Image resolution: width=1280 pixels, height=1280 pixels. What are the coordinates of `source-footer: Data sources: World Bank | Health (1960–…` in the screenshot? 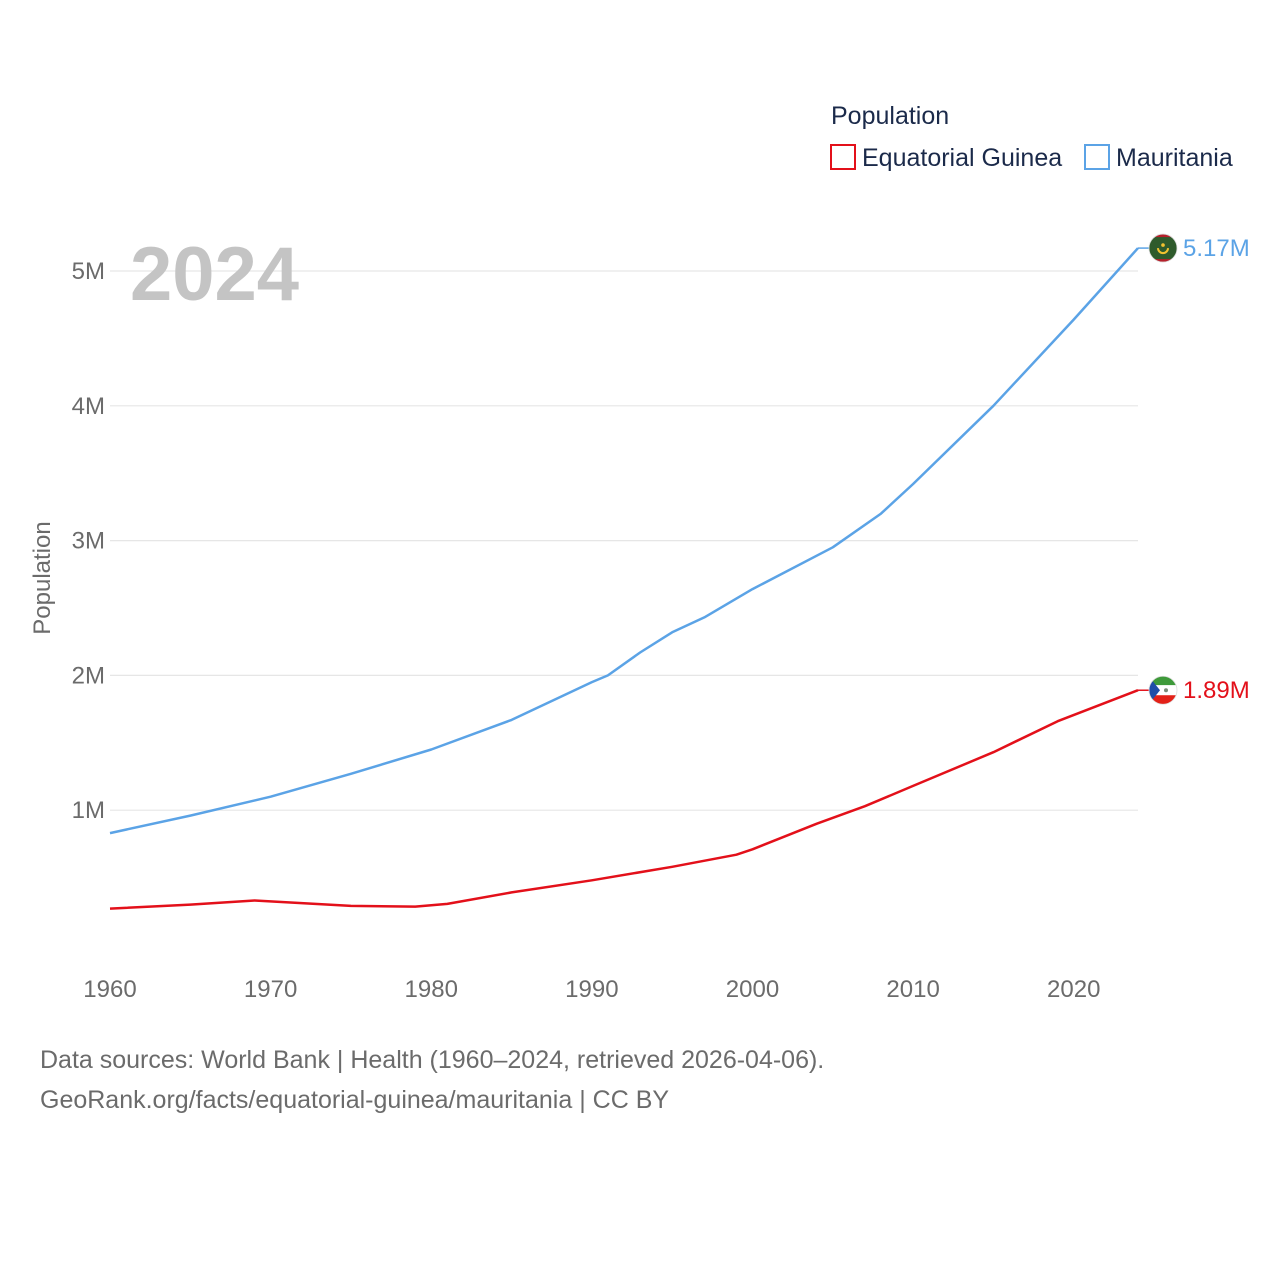 It's located at (432, 1080).